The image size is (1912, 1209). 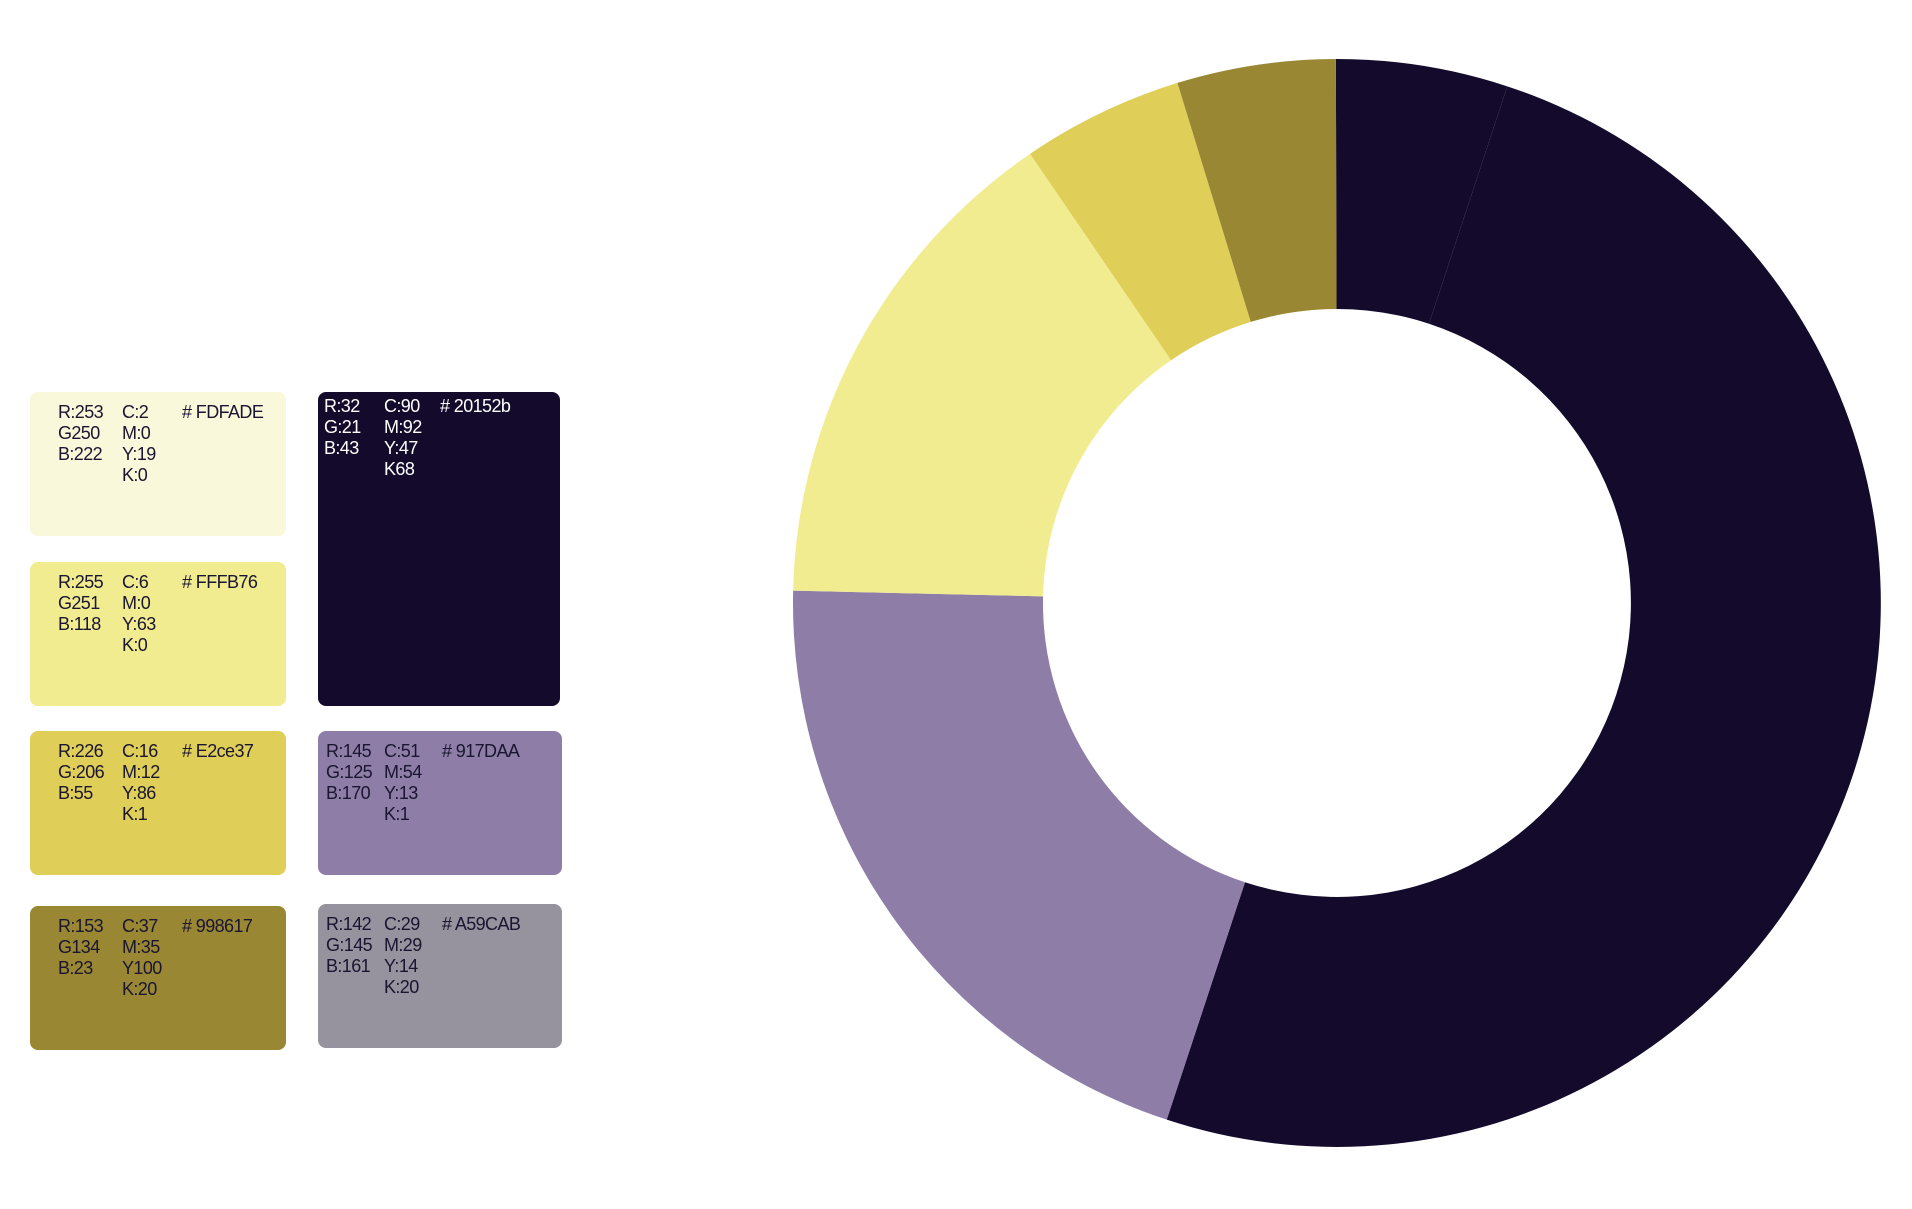 I want to click on swatch-hex: # A59CAB, so click(x=481, y=924).